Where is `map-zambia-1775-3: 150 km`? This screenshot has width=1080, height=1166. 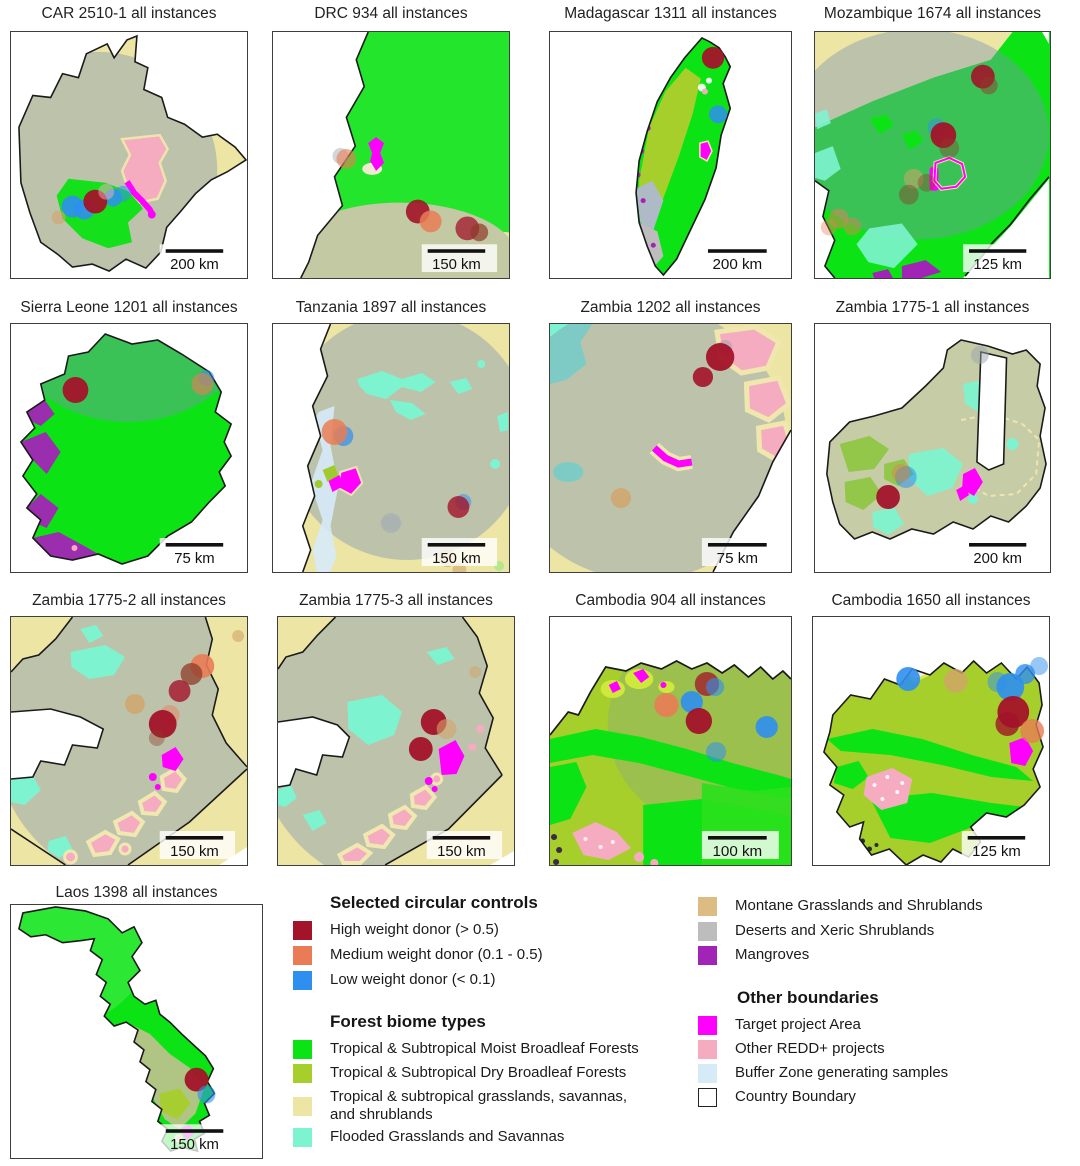
map-zambia-1775-3: 150 km is located at coordinates (396, 741).